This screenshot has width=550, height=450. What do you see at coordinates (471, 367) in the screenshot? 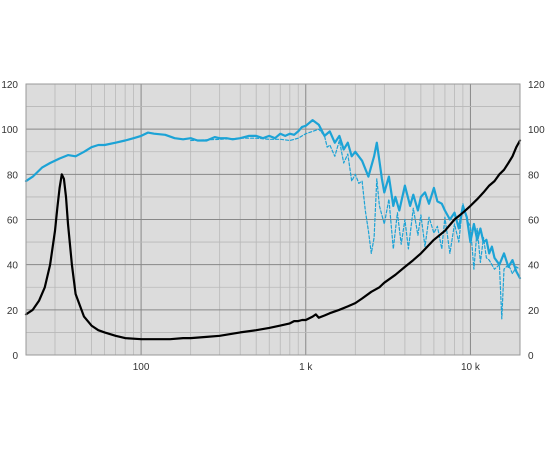
I see `x-tick-label: 10 k` at bounding box center [471, 367].